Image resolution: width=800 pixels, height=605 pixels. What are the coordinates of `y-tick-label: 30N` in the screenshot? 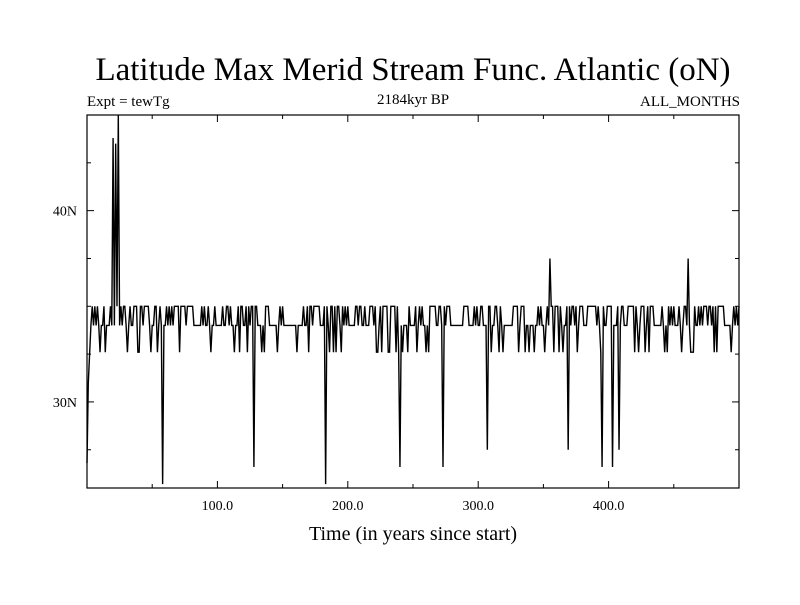 It's located at (65, 403).